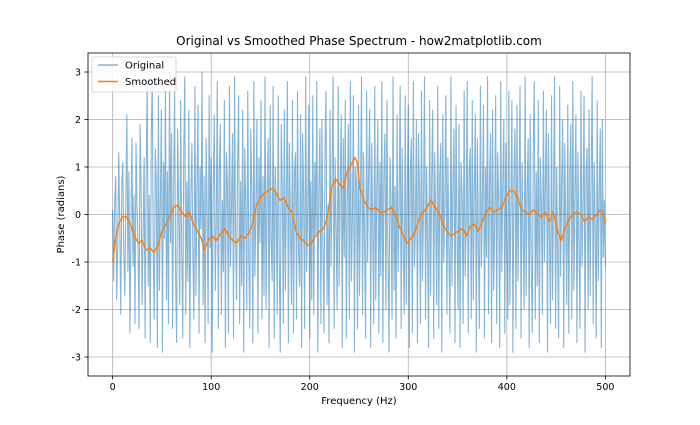  What do you see at coordinates (408, 387) in the screenshot?
I see `x-tick-label: 300` at bounding box center [408, 387].